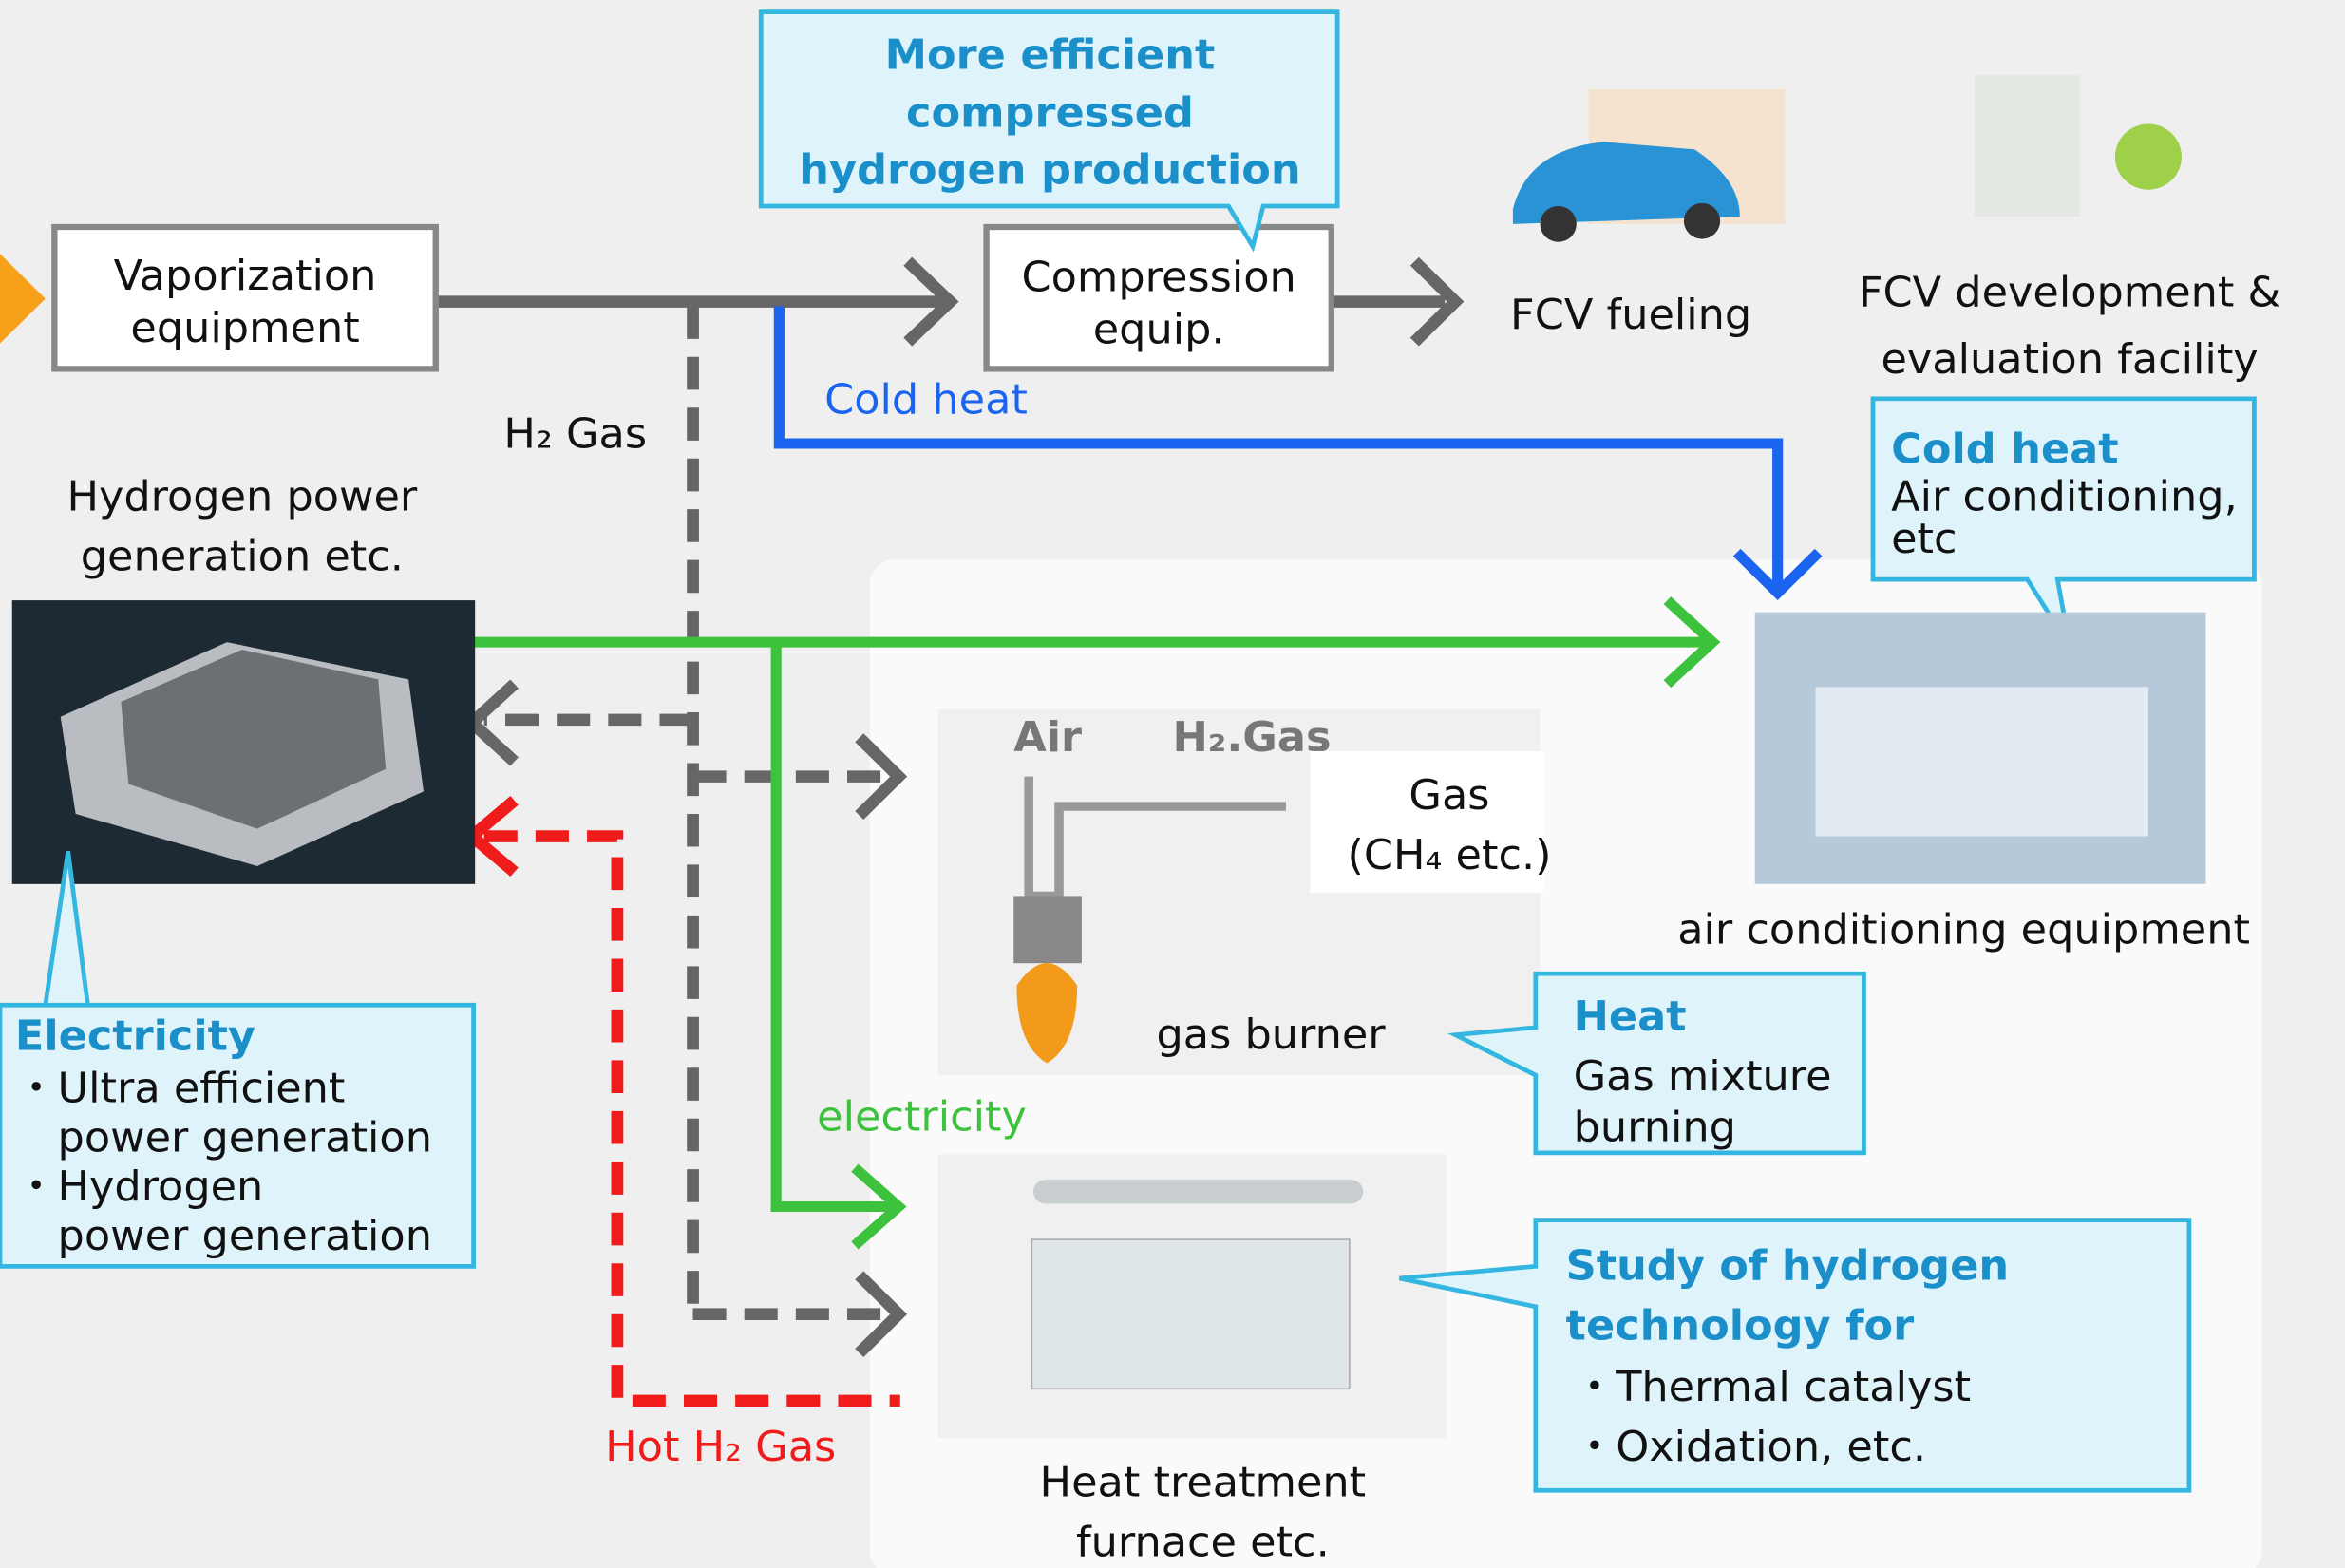  Describe the element at coordinates (1449, 855) in the screenshot. I see `gas-label: (CH₄ etc.)` at that location.